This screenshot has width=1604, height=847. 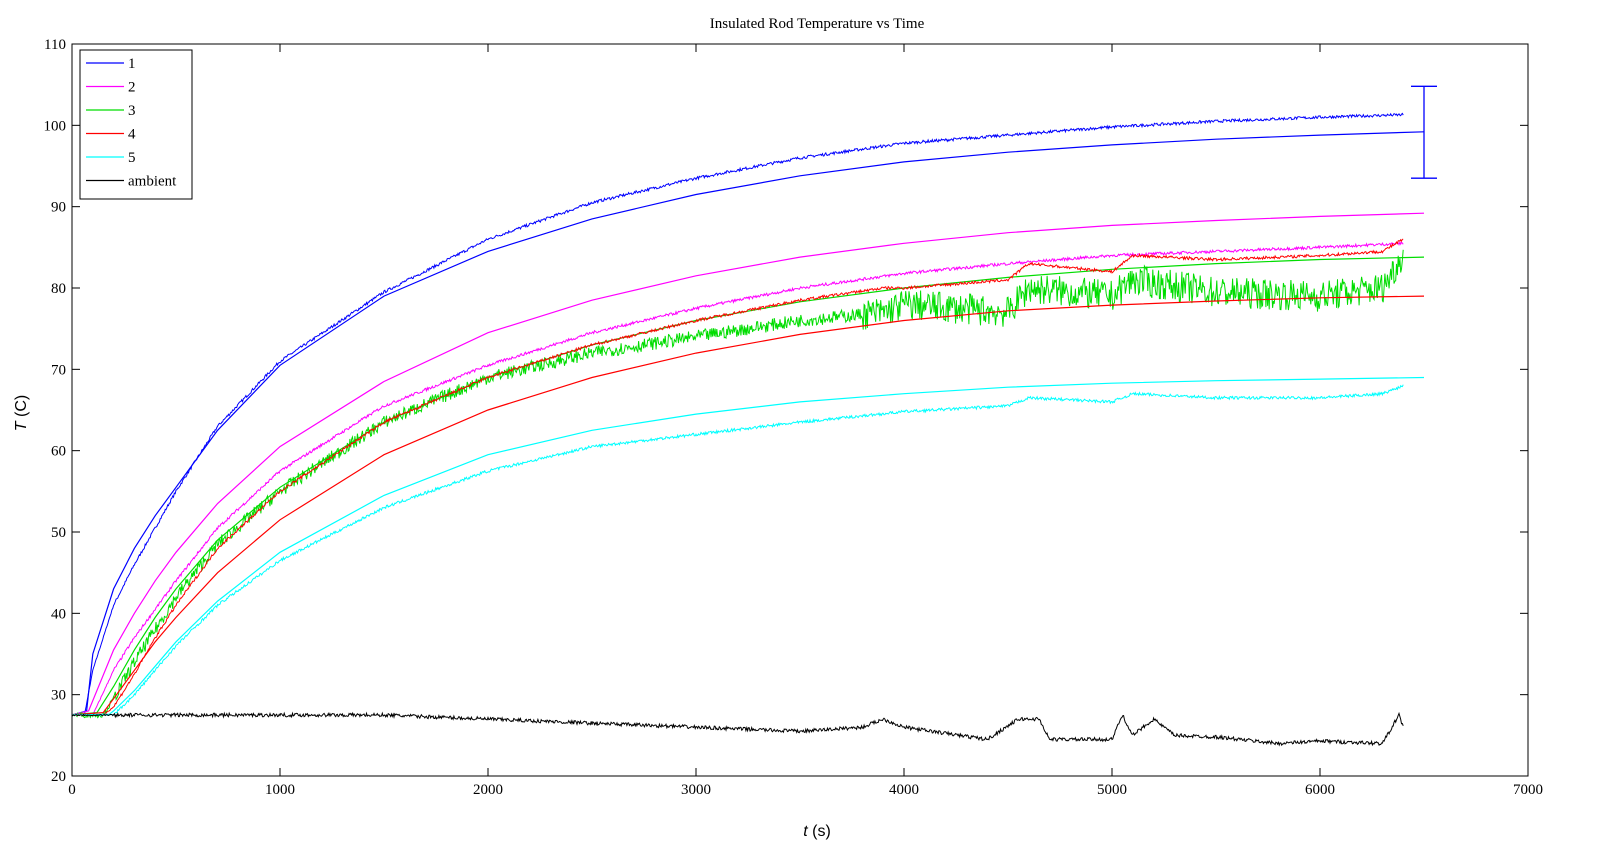 What do you see at coordinates (152, 182) in the screenshot?
I see `legend-entry-label: ambient` at bounding box center [152, 182].